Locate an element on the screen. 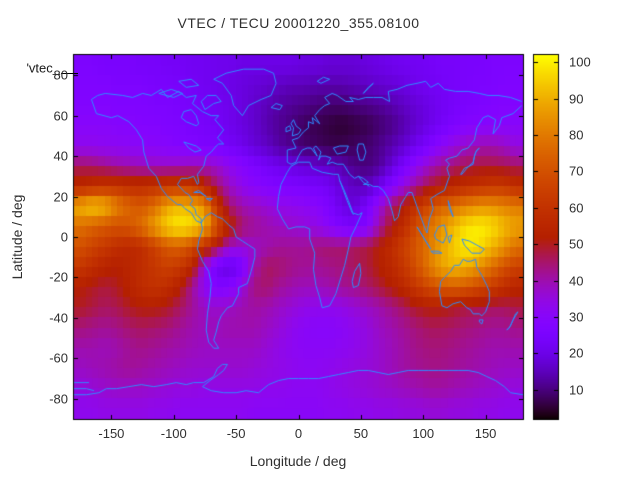  colorbar-tick-label: 100 is located at coordinates (580, 62).